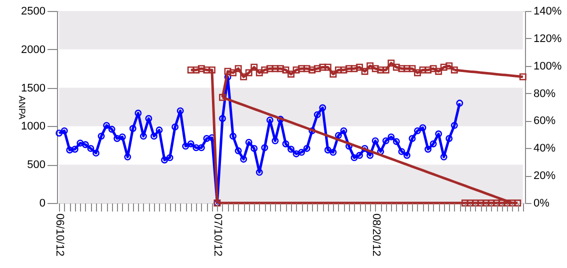  I want to click on y-tick-label: 1500, so click(33, 88).